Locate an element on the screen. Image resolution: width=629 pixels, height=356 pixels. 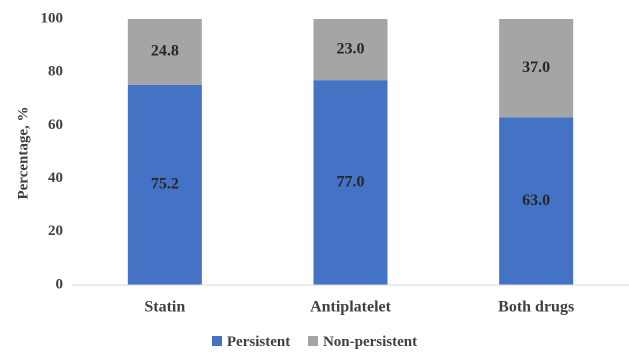
bar-non-persistent-antiplatelet is located at coordinates (350, 50).